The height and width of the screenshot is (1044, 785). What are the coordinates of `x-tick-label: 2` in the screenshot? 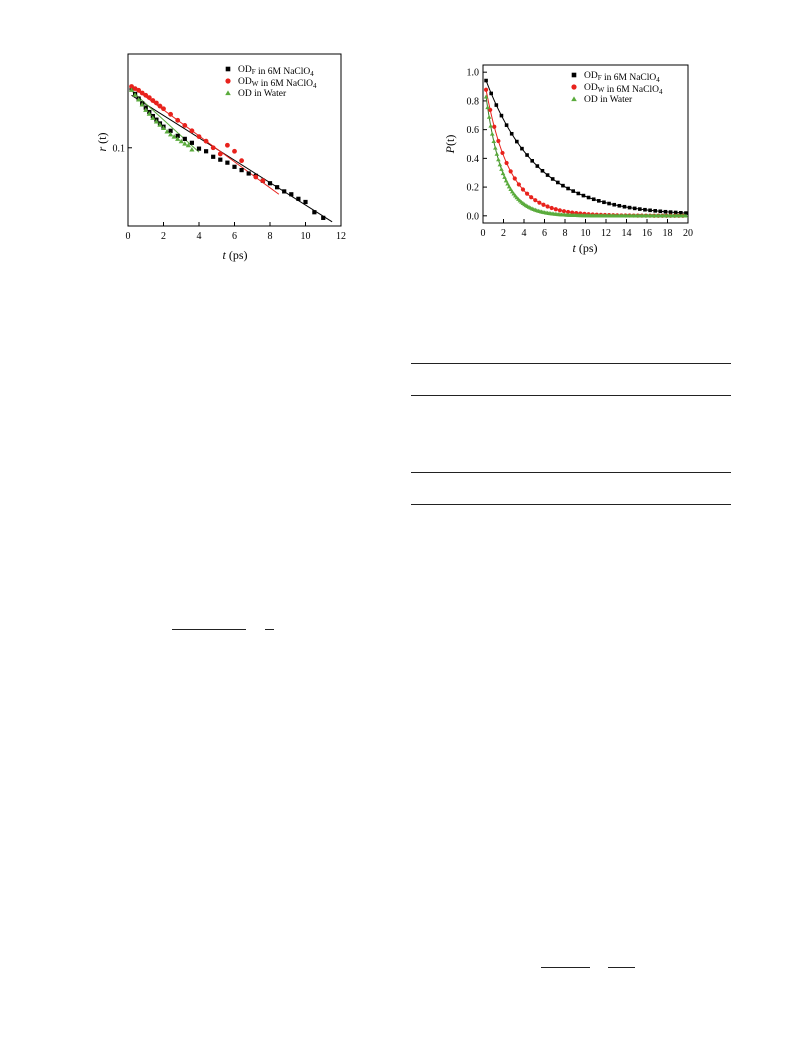 It's located at (503, 233).